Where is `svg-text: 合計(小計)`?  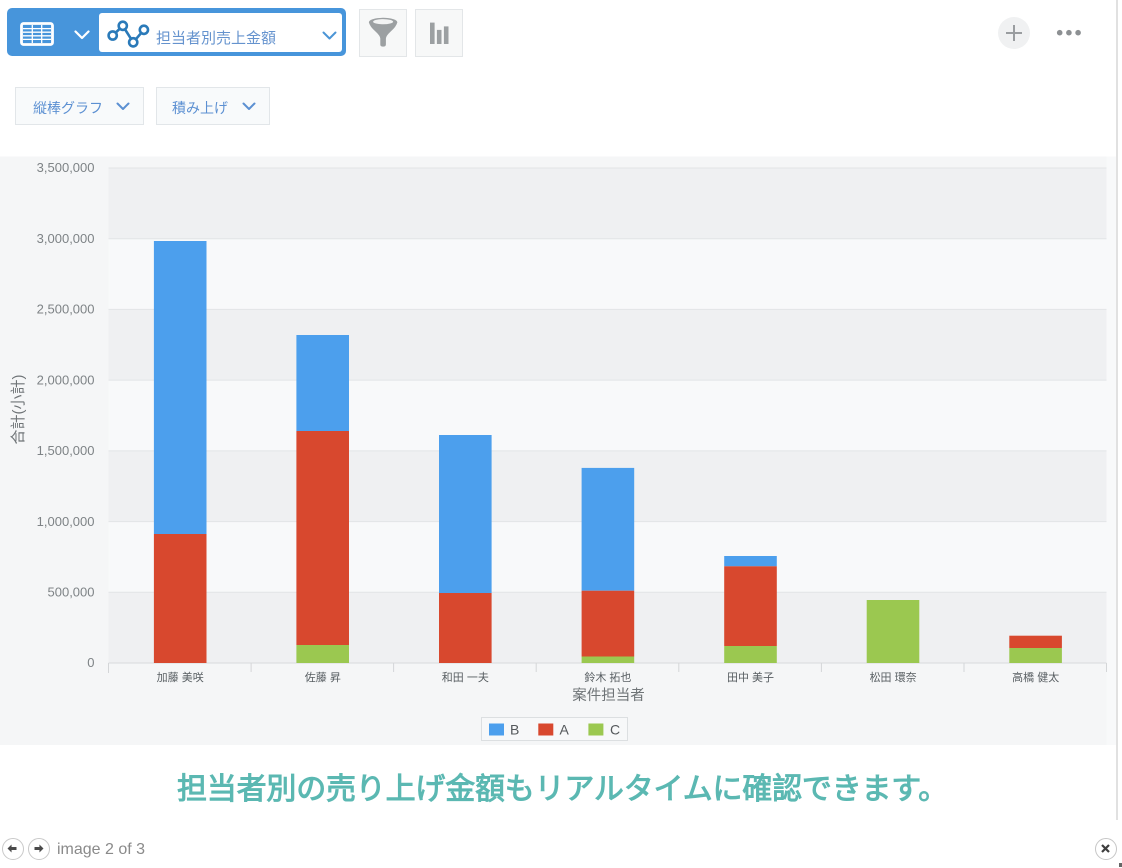
svg-text: 合計(小計) is located at coordinates (18, 410).